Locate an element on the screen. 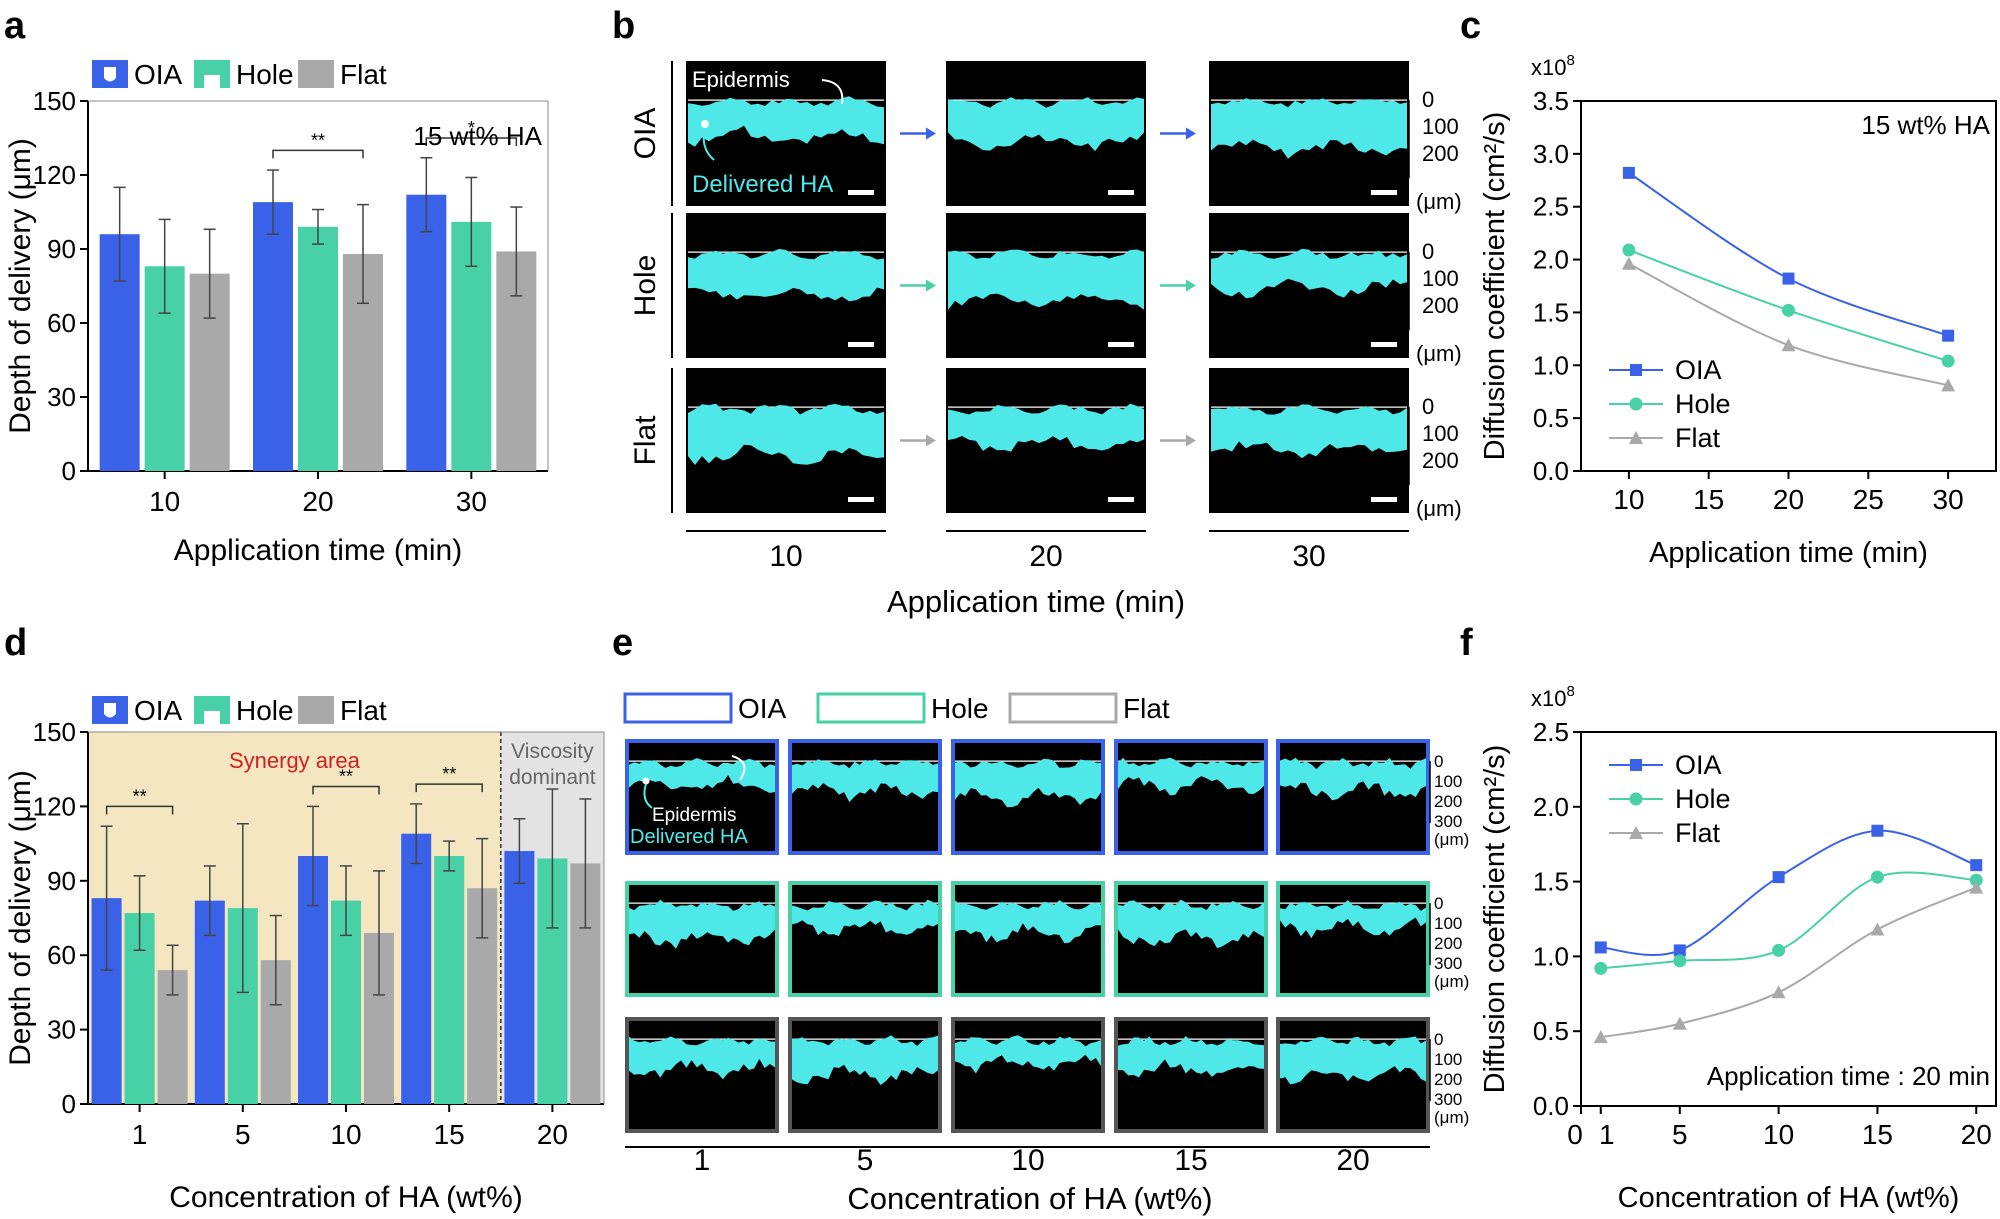 The width and height of the screenshot is (2000, 1219). delivered-ha-label: Delivered HA is located at coordinates (762, 184).